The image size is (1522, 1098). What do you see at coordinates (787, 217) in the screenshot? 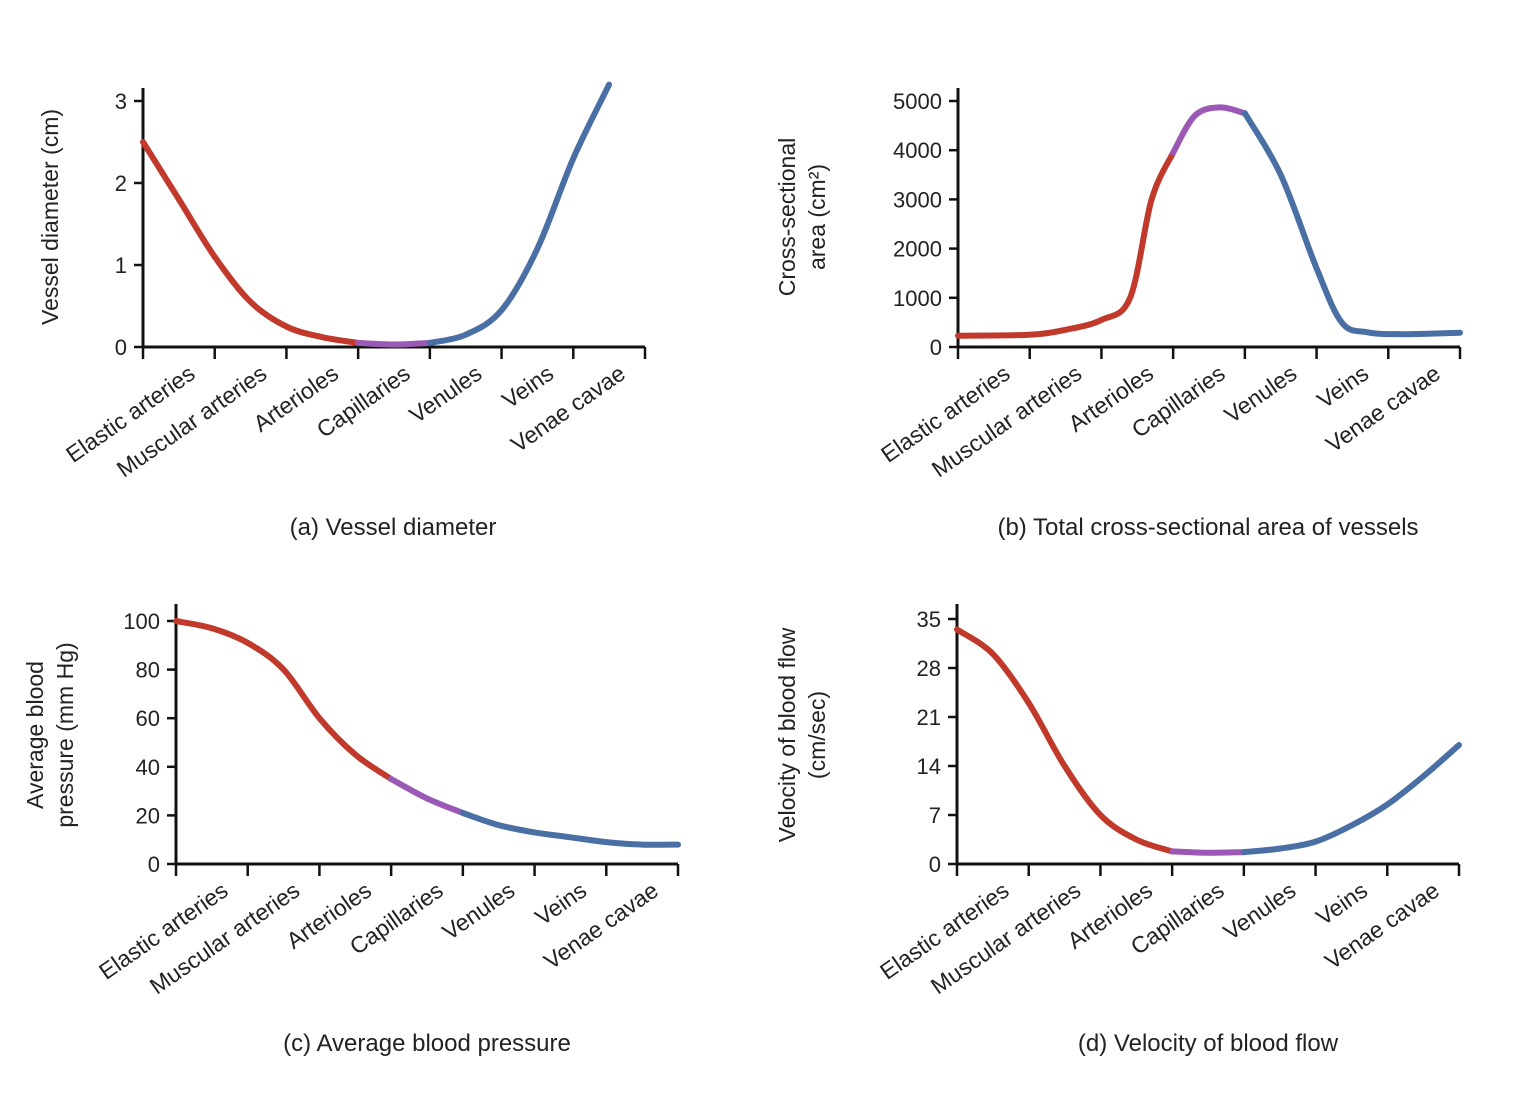
I see `y-axis-title: Cross-sectional` at bounding box center [787, 217].